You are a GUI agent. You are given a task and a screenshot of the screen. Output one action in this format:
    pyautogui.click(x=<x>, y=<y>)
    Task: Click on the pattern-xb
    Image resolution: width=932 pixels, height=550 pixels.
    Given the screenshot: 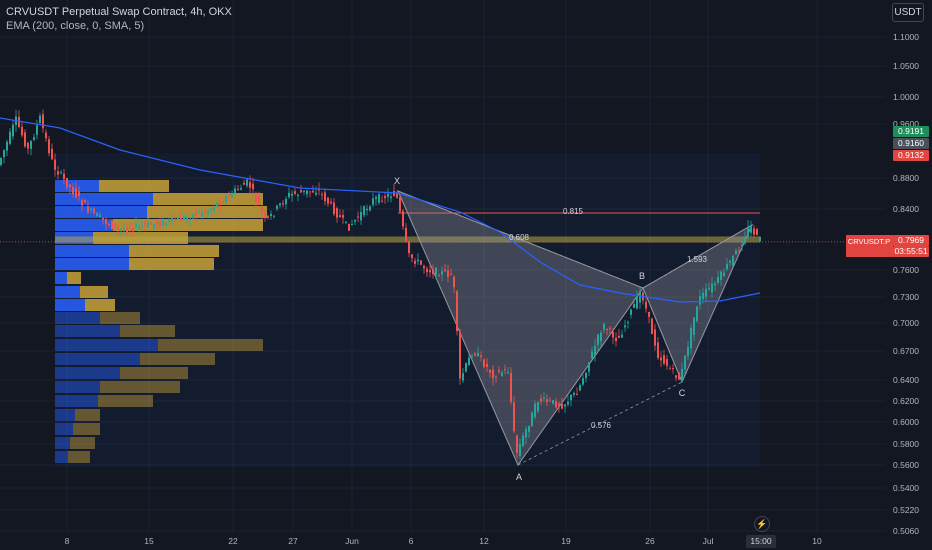 What is the action you would take?
    pyautogui.click(x=520, y=239)
    